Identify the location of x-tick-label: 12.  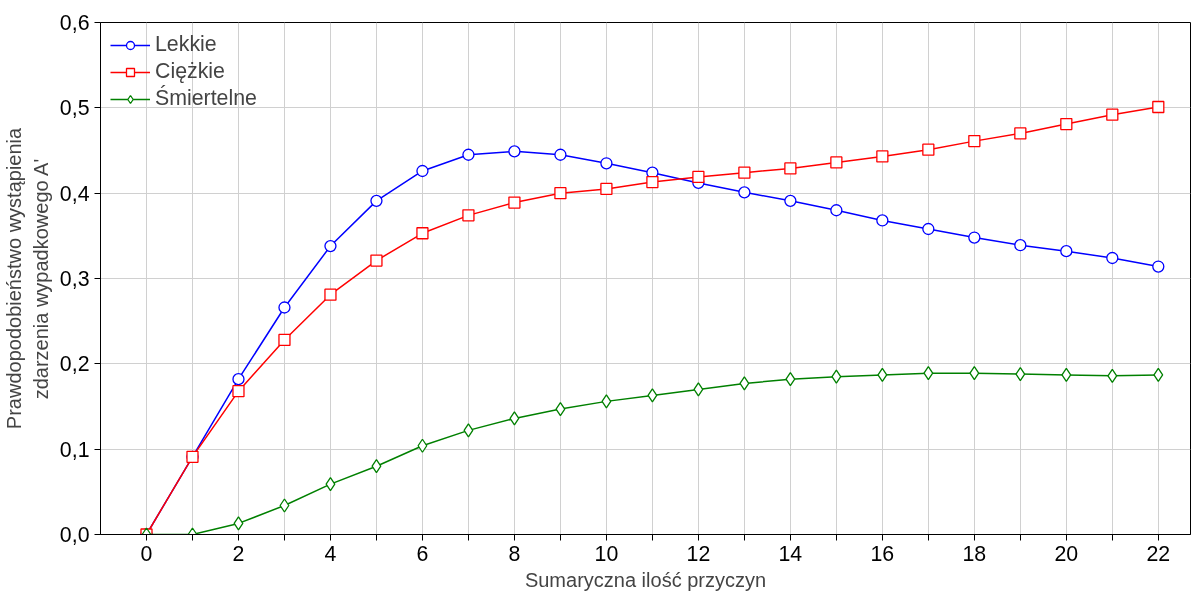
(698, 553).